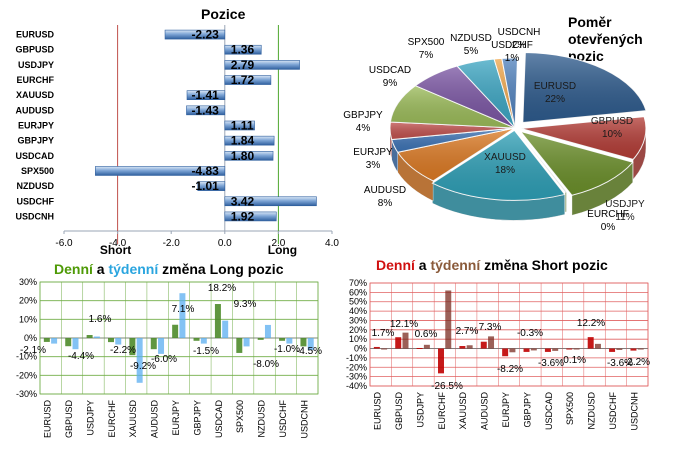 Image resolution: width=680 pixels, height=455 pixels. What do you see at coordinates (544, 265) in the screenshot?
I see `short-title-rest: změna Short pozic` at bounding box center [544, 265].